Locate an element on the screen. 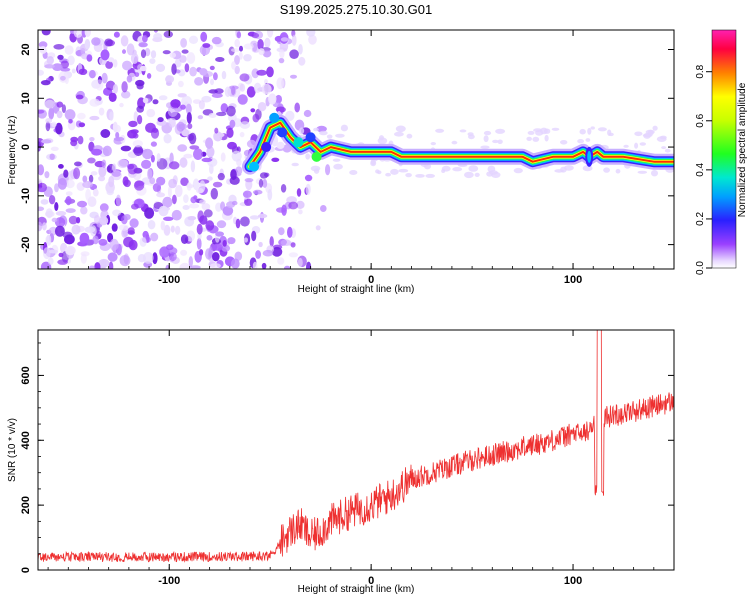  snr-y-axis-label: SNR (10 * v/v) is located at coordinates (12, 450).